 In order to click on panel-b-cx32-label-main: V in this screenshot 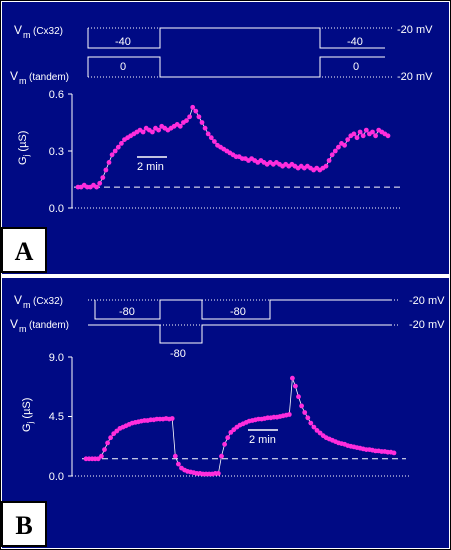, I will do `click(18, 300)`.